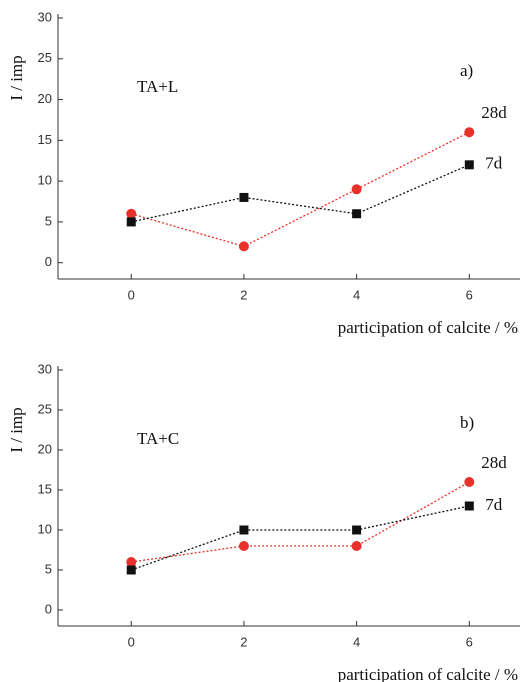 Image resolution: width=525 pixels, height=682 pixels. What do you see at coordinates (157, 86) in the screenshot?
I see `annotation: TA+L` at bounding box center [157, 86].